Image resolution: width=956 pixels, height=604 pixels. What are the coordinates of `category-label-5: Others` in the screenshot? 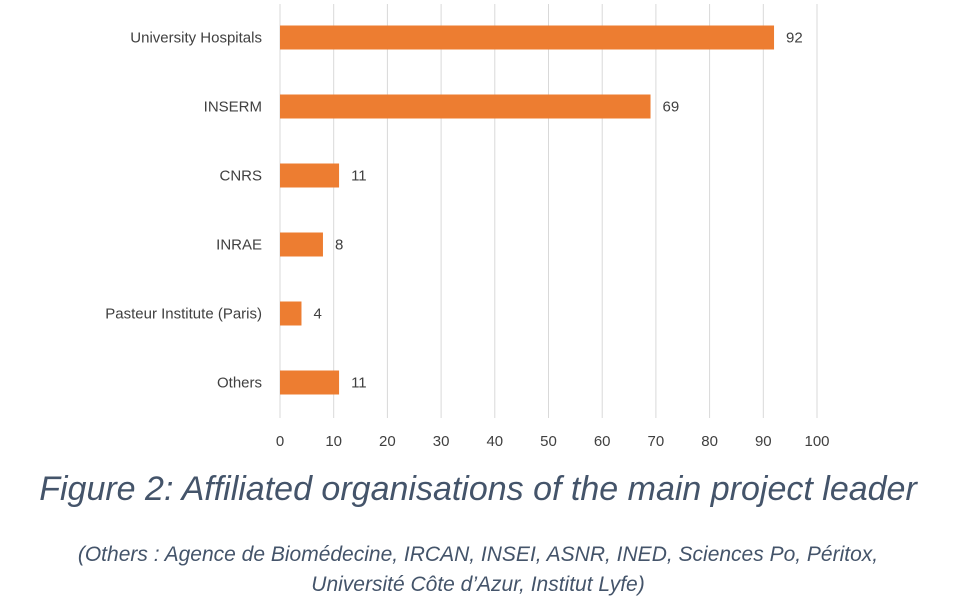 It's located at (239, 383).